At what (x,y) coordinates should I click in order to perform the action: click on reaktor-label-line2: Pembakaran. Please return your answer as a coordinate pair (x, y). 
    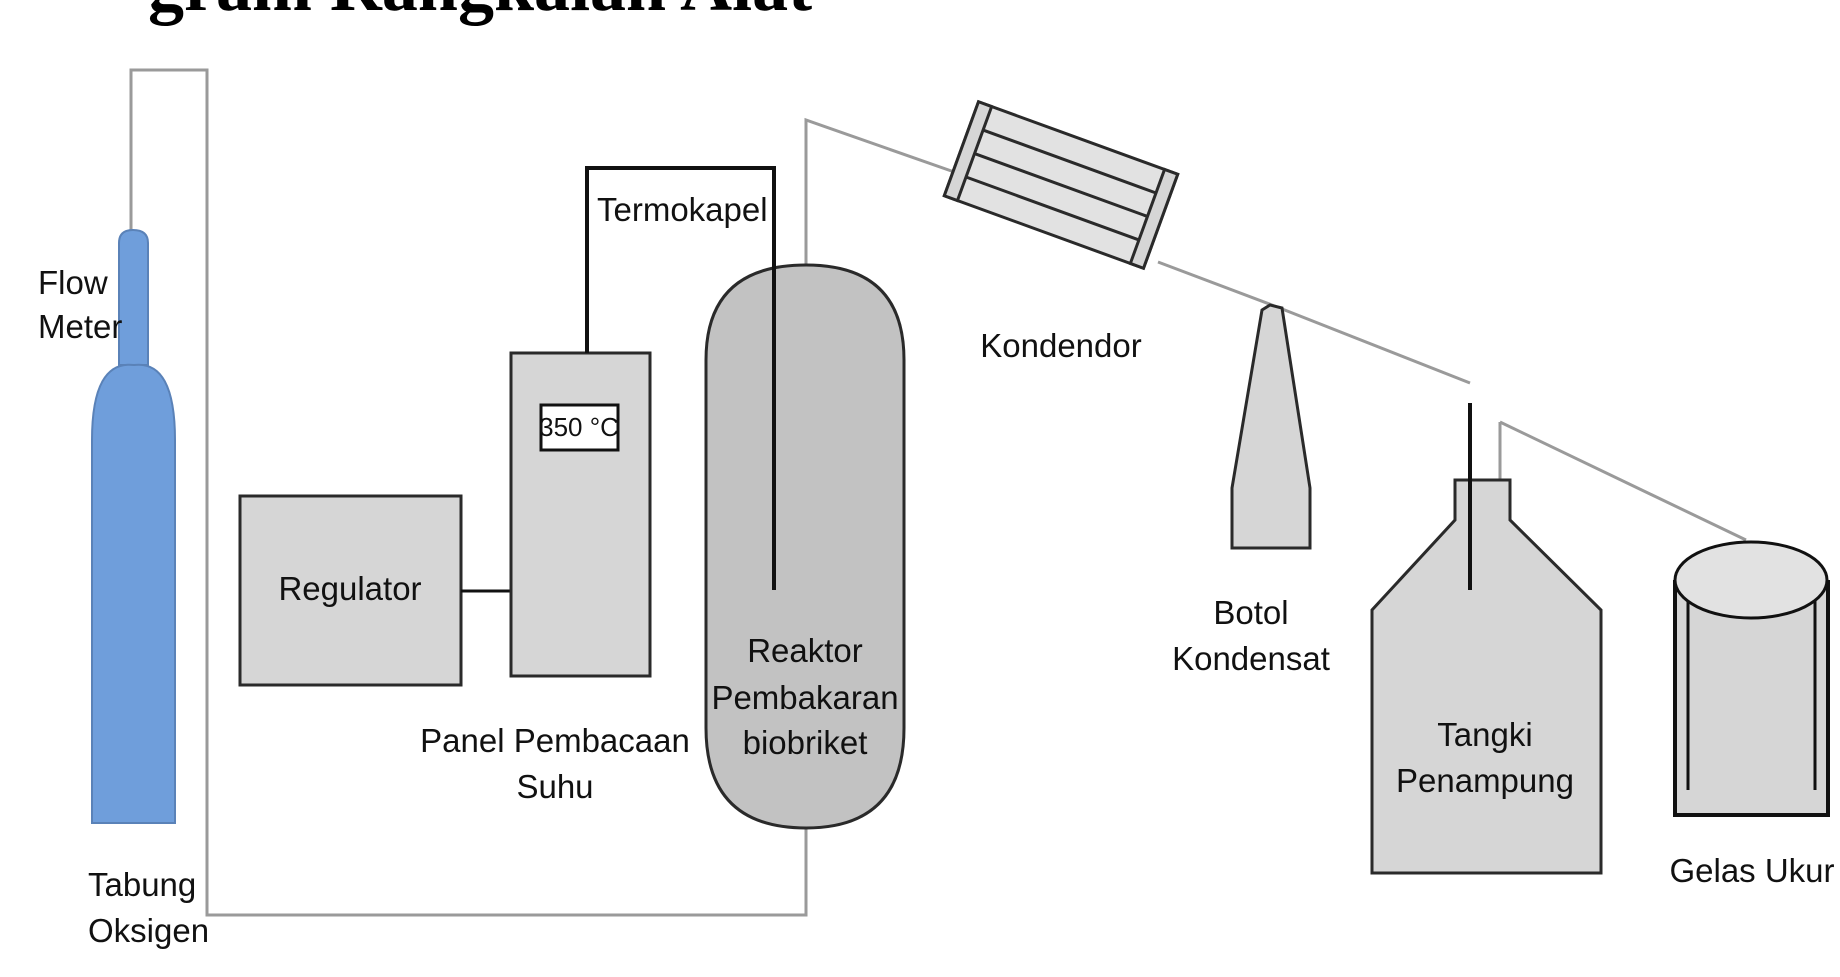
    Looking at the image, I should click on (804, 697).